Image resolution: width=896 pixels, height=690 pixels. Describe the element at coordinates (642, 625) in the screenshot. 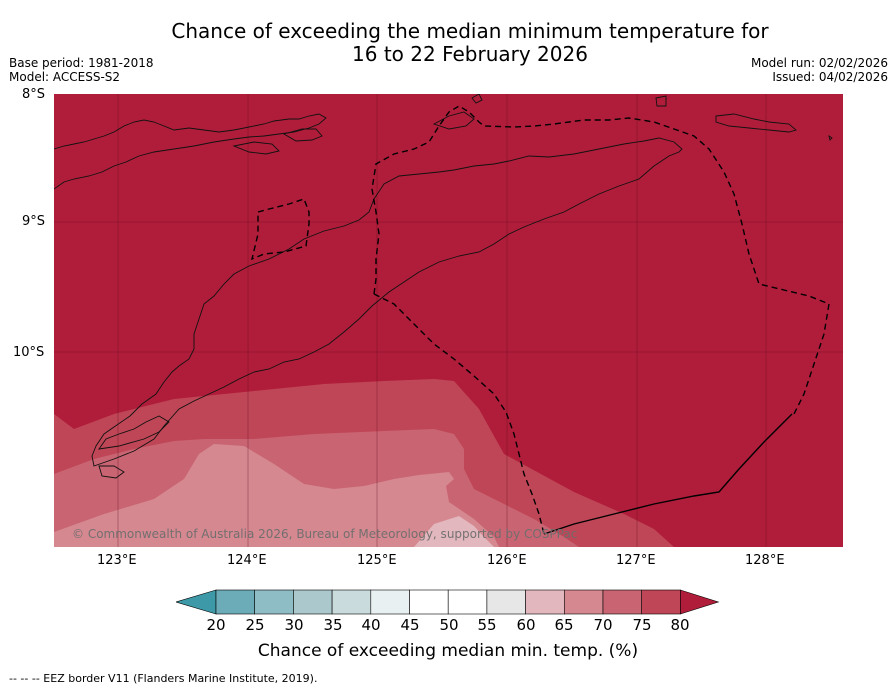

I see `colorbar-tick: 75` at that location.